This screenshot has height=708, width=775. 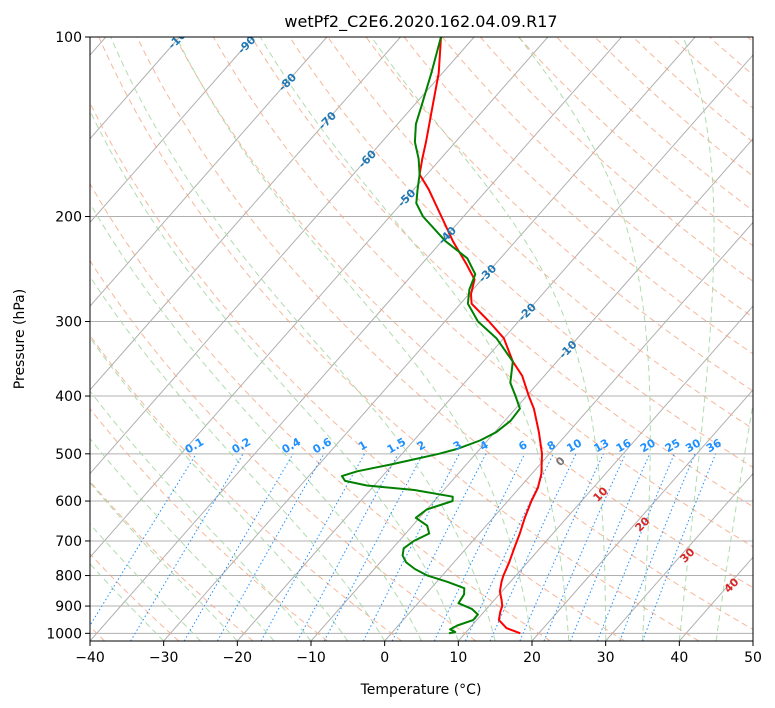 I want to click on y-axis-label: Pressure (hPa), so click(x=20, y=339).